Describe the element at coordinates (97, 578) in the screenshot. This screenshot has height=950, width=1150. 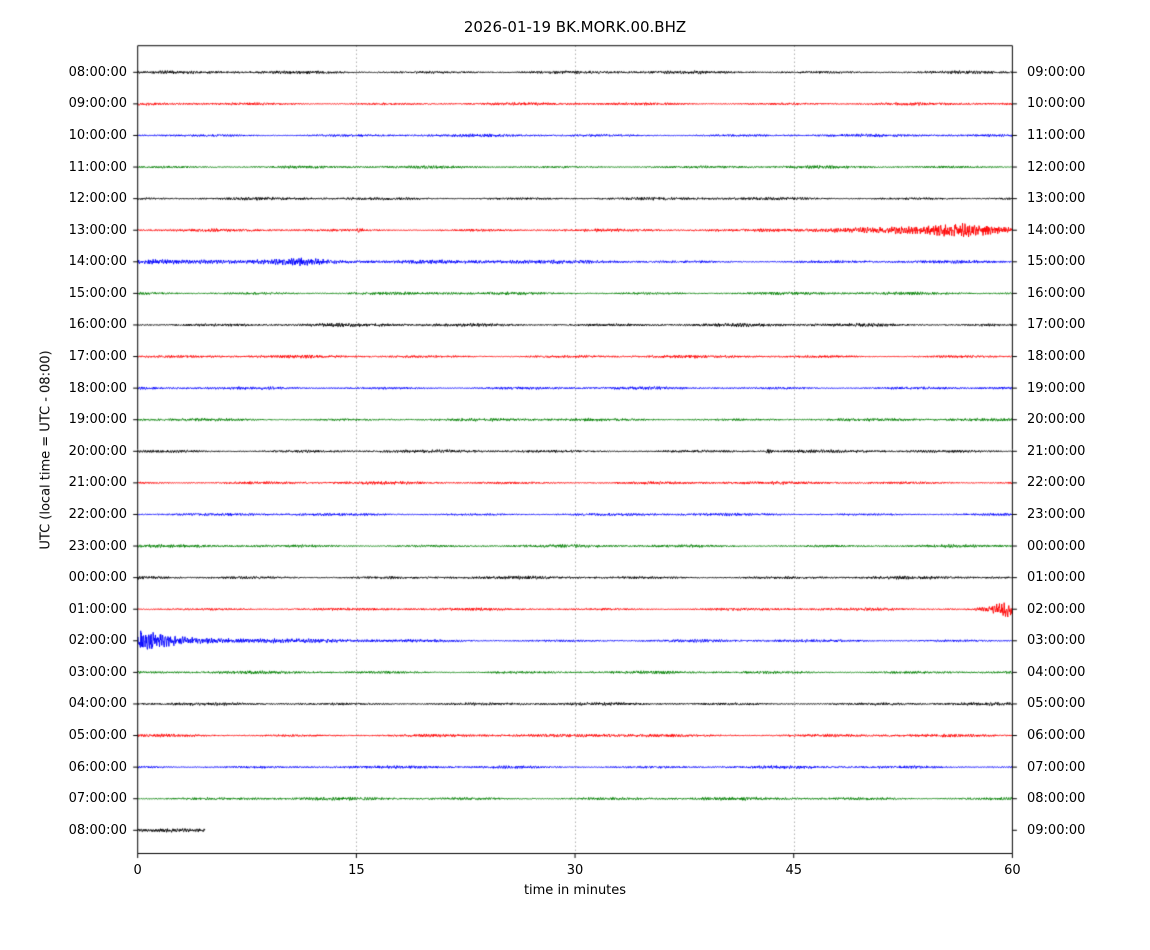
I see `y-tick-label-left: 00:00:00` at that location.